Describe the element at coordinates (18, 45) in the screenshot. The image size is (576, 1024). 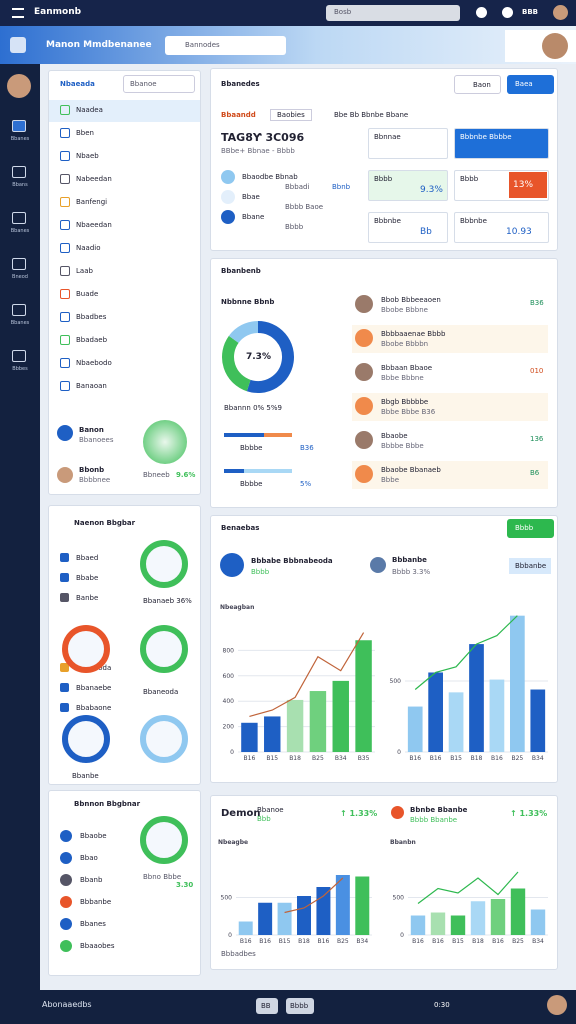
I see `logo` at that location.